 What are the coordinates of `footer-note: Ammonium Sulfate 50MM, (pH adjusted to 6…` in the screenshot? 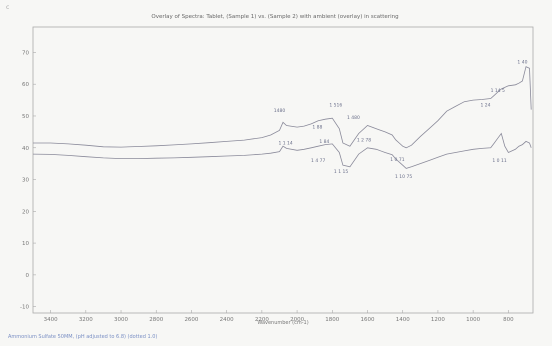 It's located at (83, 337).